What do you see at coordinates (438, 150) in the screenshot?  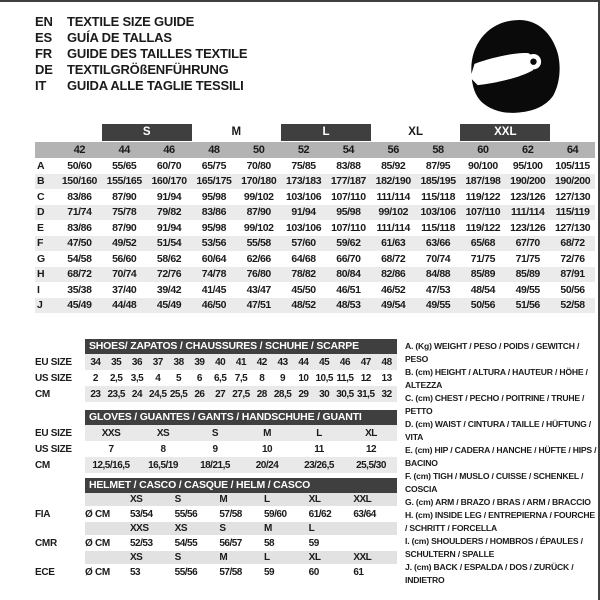 I see `numeric-size-label: 58` at bounding box center [438, 150].